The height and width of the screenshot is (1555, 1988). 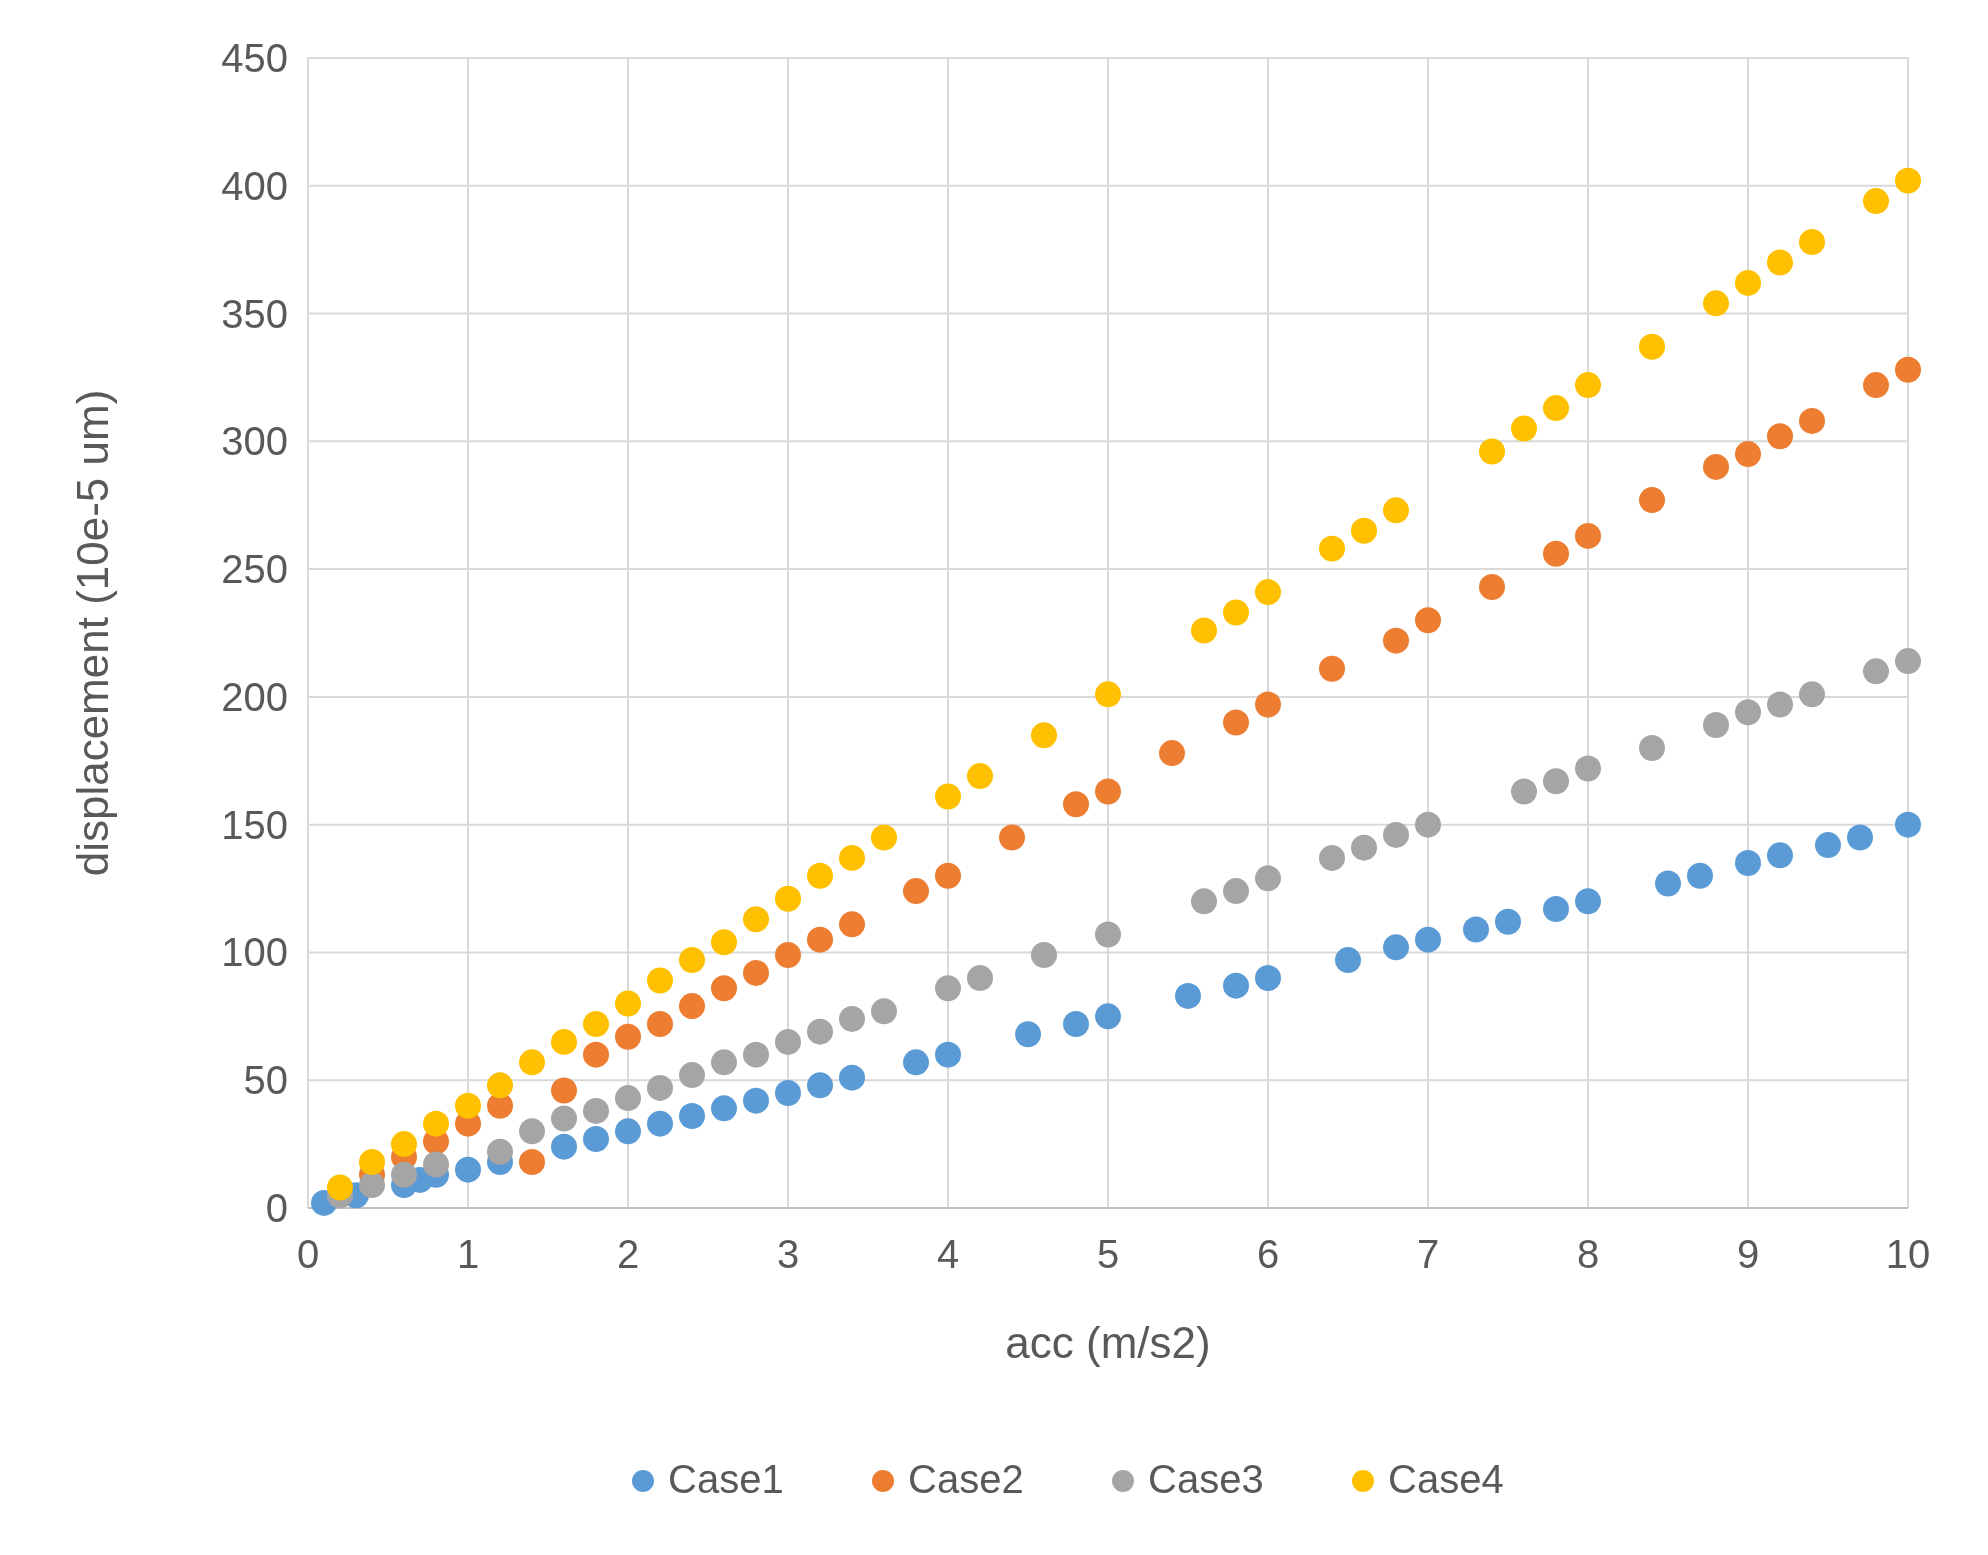 What do you see at coordinates (1108, 1254) in the screenshot?
I see `x-tick-label: 5` at bounding box center [1108, 1254].